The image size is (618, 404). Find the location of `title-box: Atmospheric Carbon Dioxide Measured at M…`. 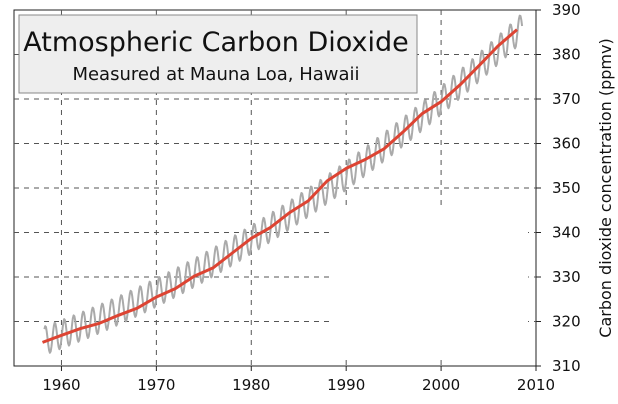

title-box: Atmospheric Carbon Dioxide Measured at M… is located at coordinates (218, 54).